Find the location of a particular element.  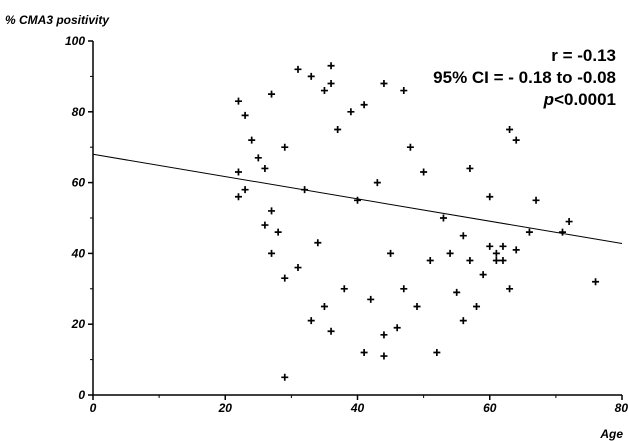

y-tick-label: 40 is located at coordinates (78, 253).